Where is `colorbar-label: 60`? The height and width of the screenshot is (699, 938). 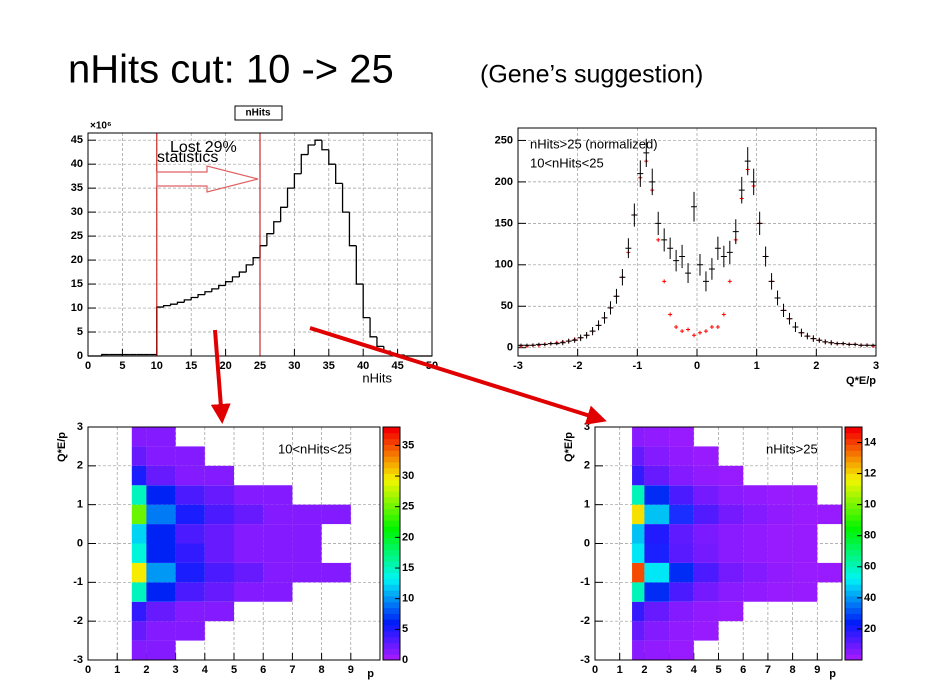
colorbar-label: 60 is located at coordinates (870, 567).